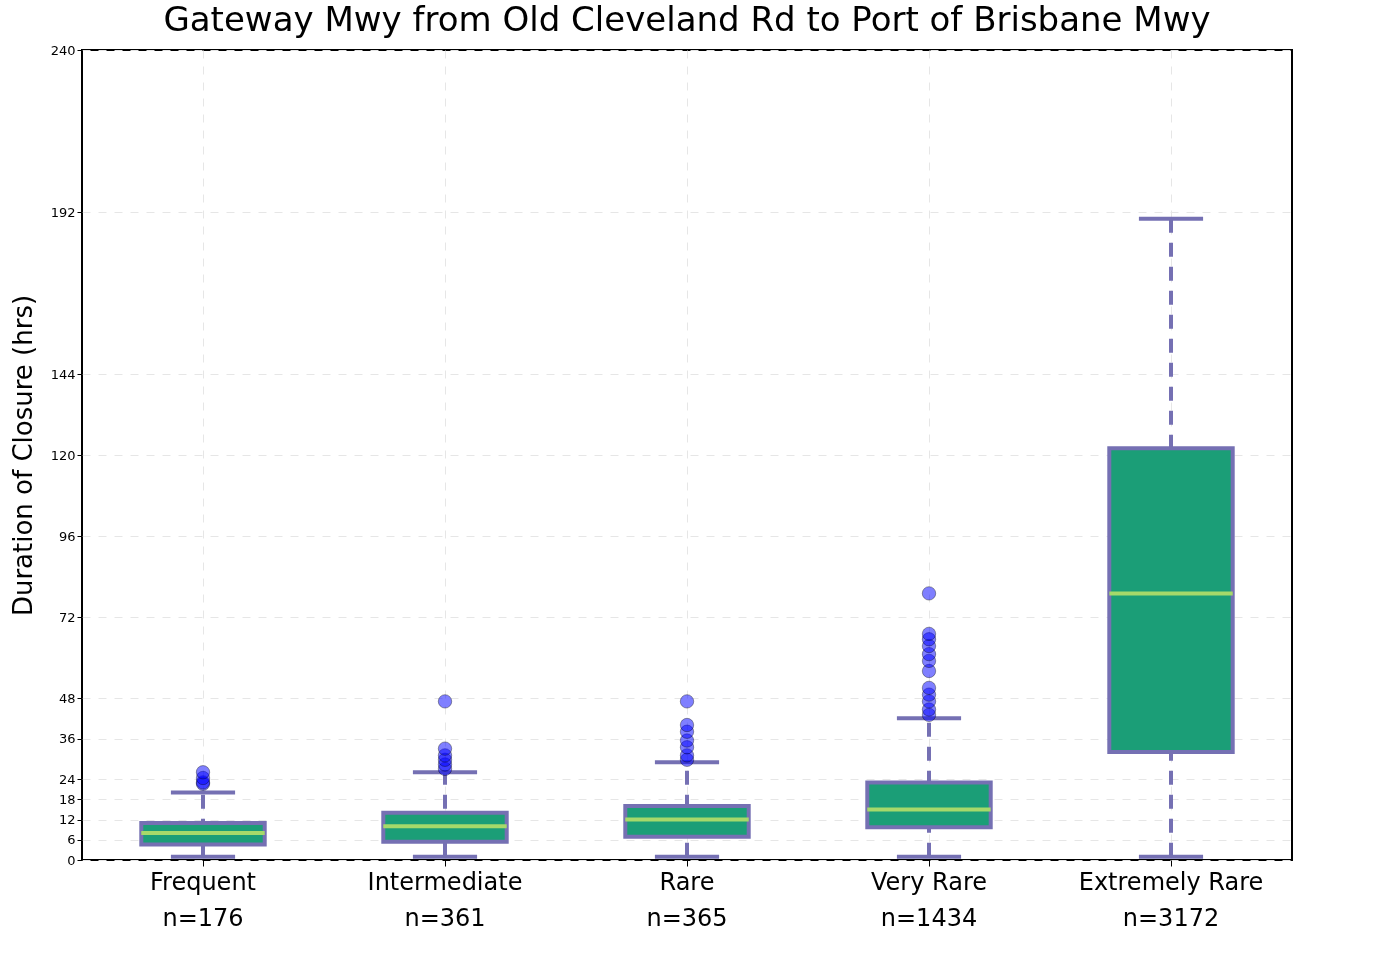 The height and width of the screenshot is (975, 1377). What do you see at coordinates (63, 212) in the screenshot?
I see `y-tick-label: 192` at bounding box center [63, 212].